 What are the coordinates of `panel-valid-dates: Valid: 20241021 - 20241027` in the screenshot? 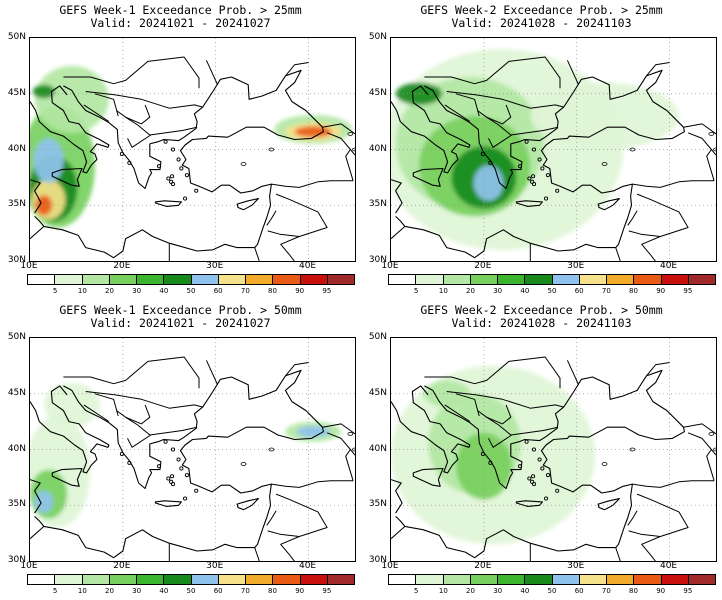 It's located at (180, 23).